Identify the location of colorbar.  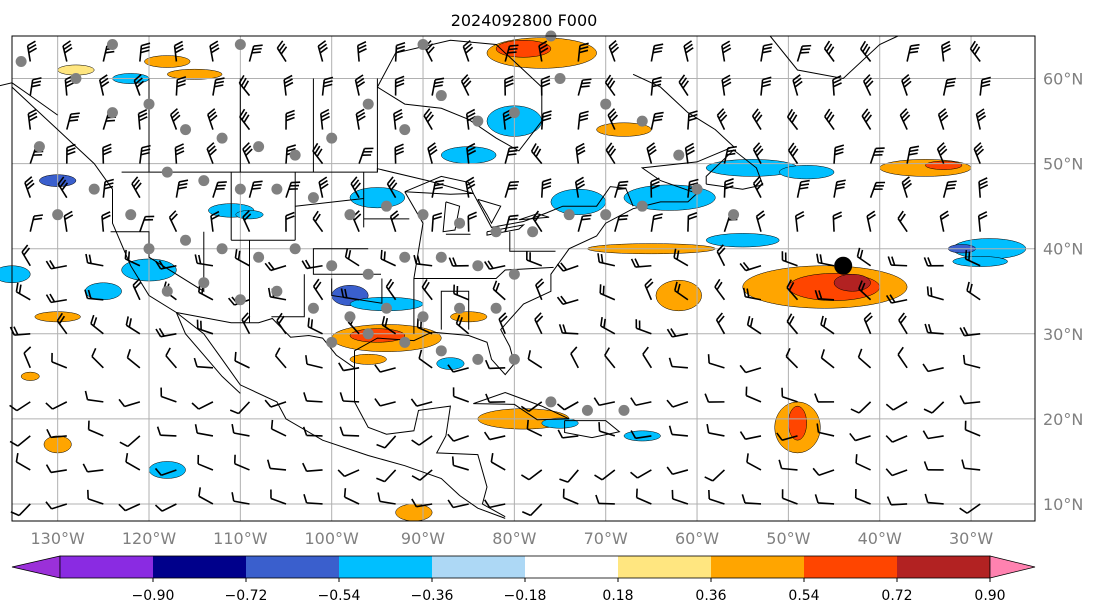
(523, 567).